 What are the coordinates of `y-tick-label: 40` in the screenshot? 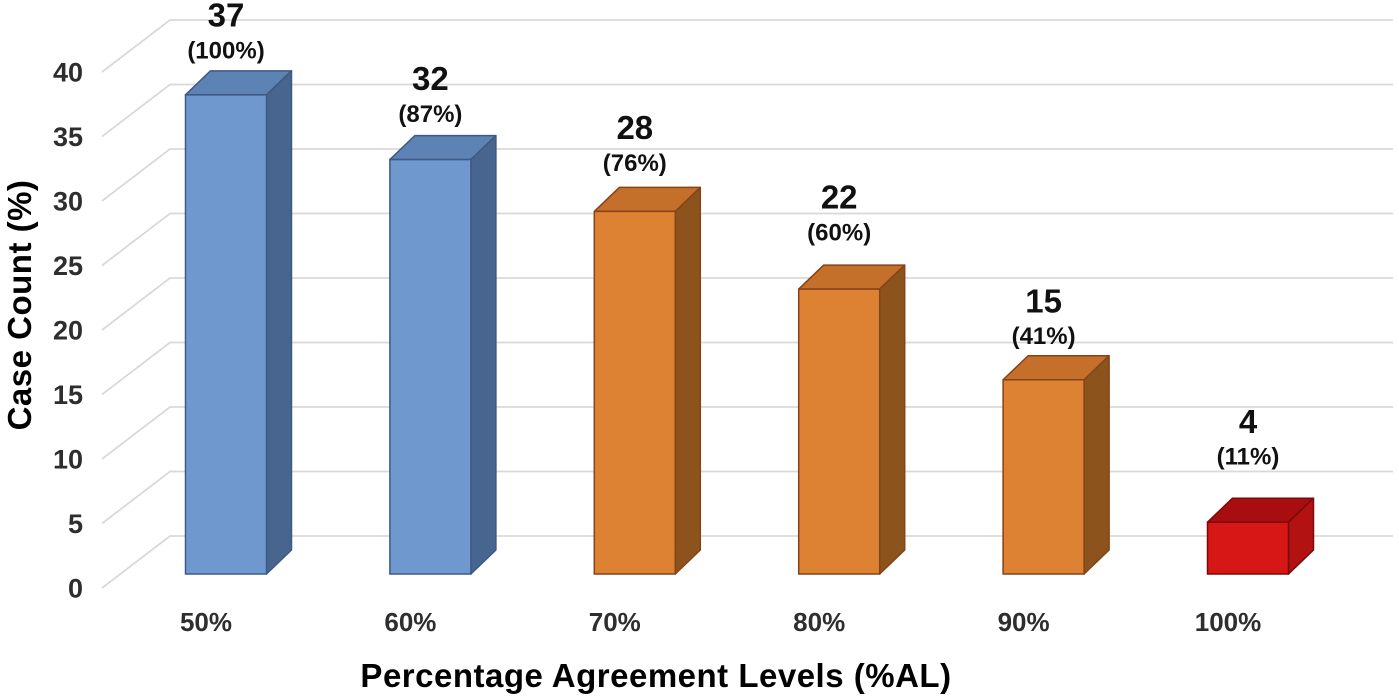 It's located at (68, 72).